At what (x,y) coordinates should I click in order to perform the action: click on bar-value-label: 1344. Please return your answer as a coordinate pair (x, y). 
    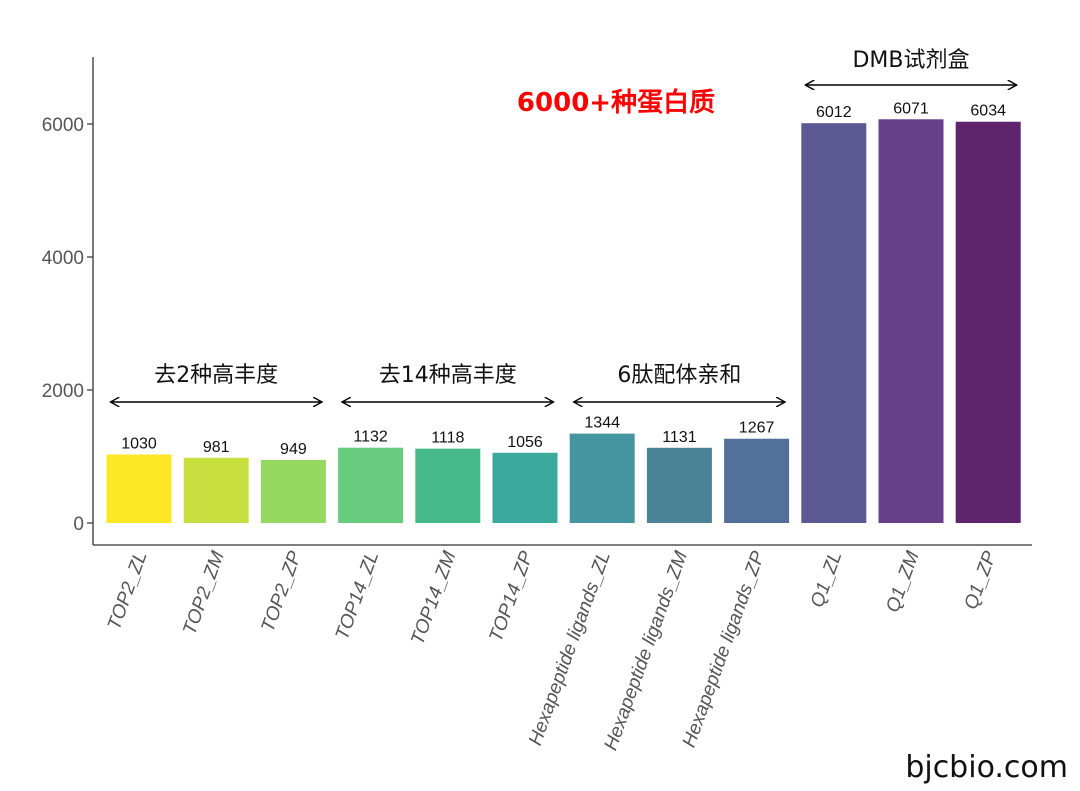
    Looking at the image, I should click on (602, 423).